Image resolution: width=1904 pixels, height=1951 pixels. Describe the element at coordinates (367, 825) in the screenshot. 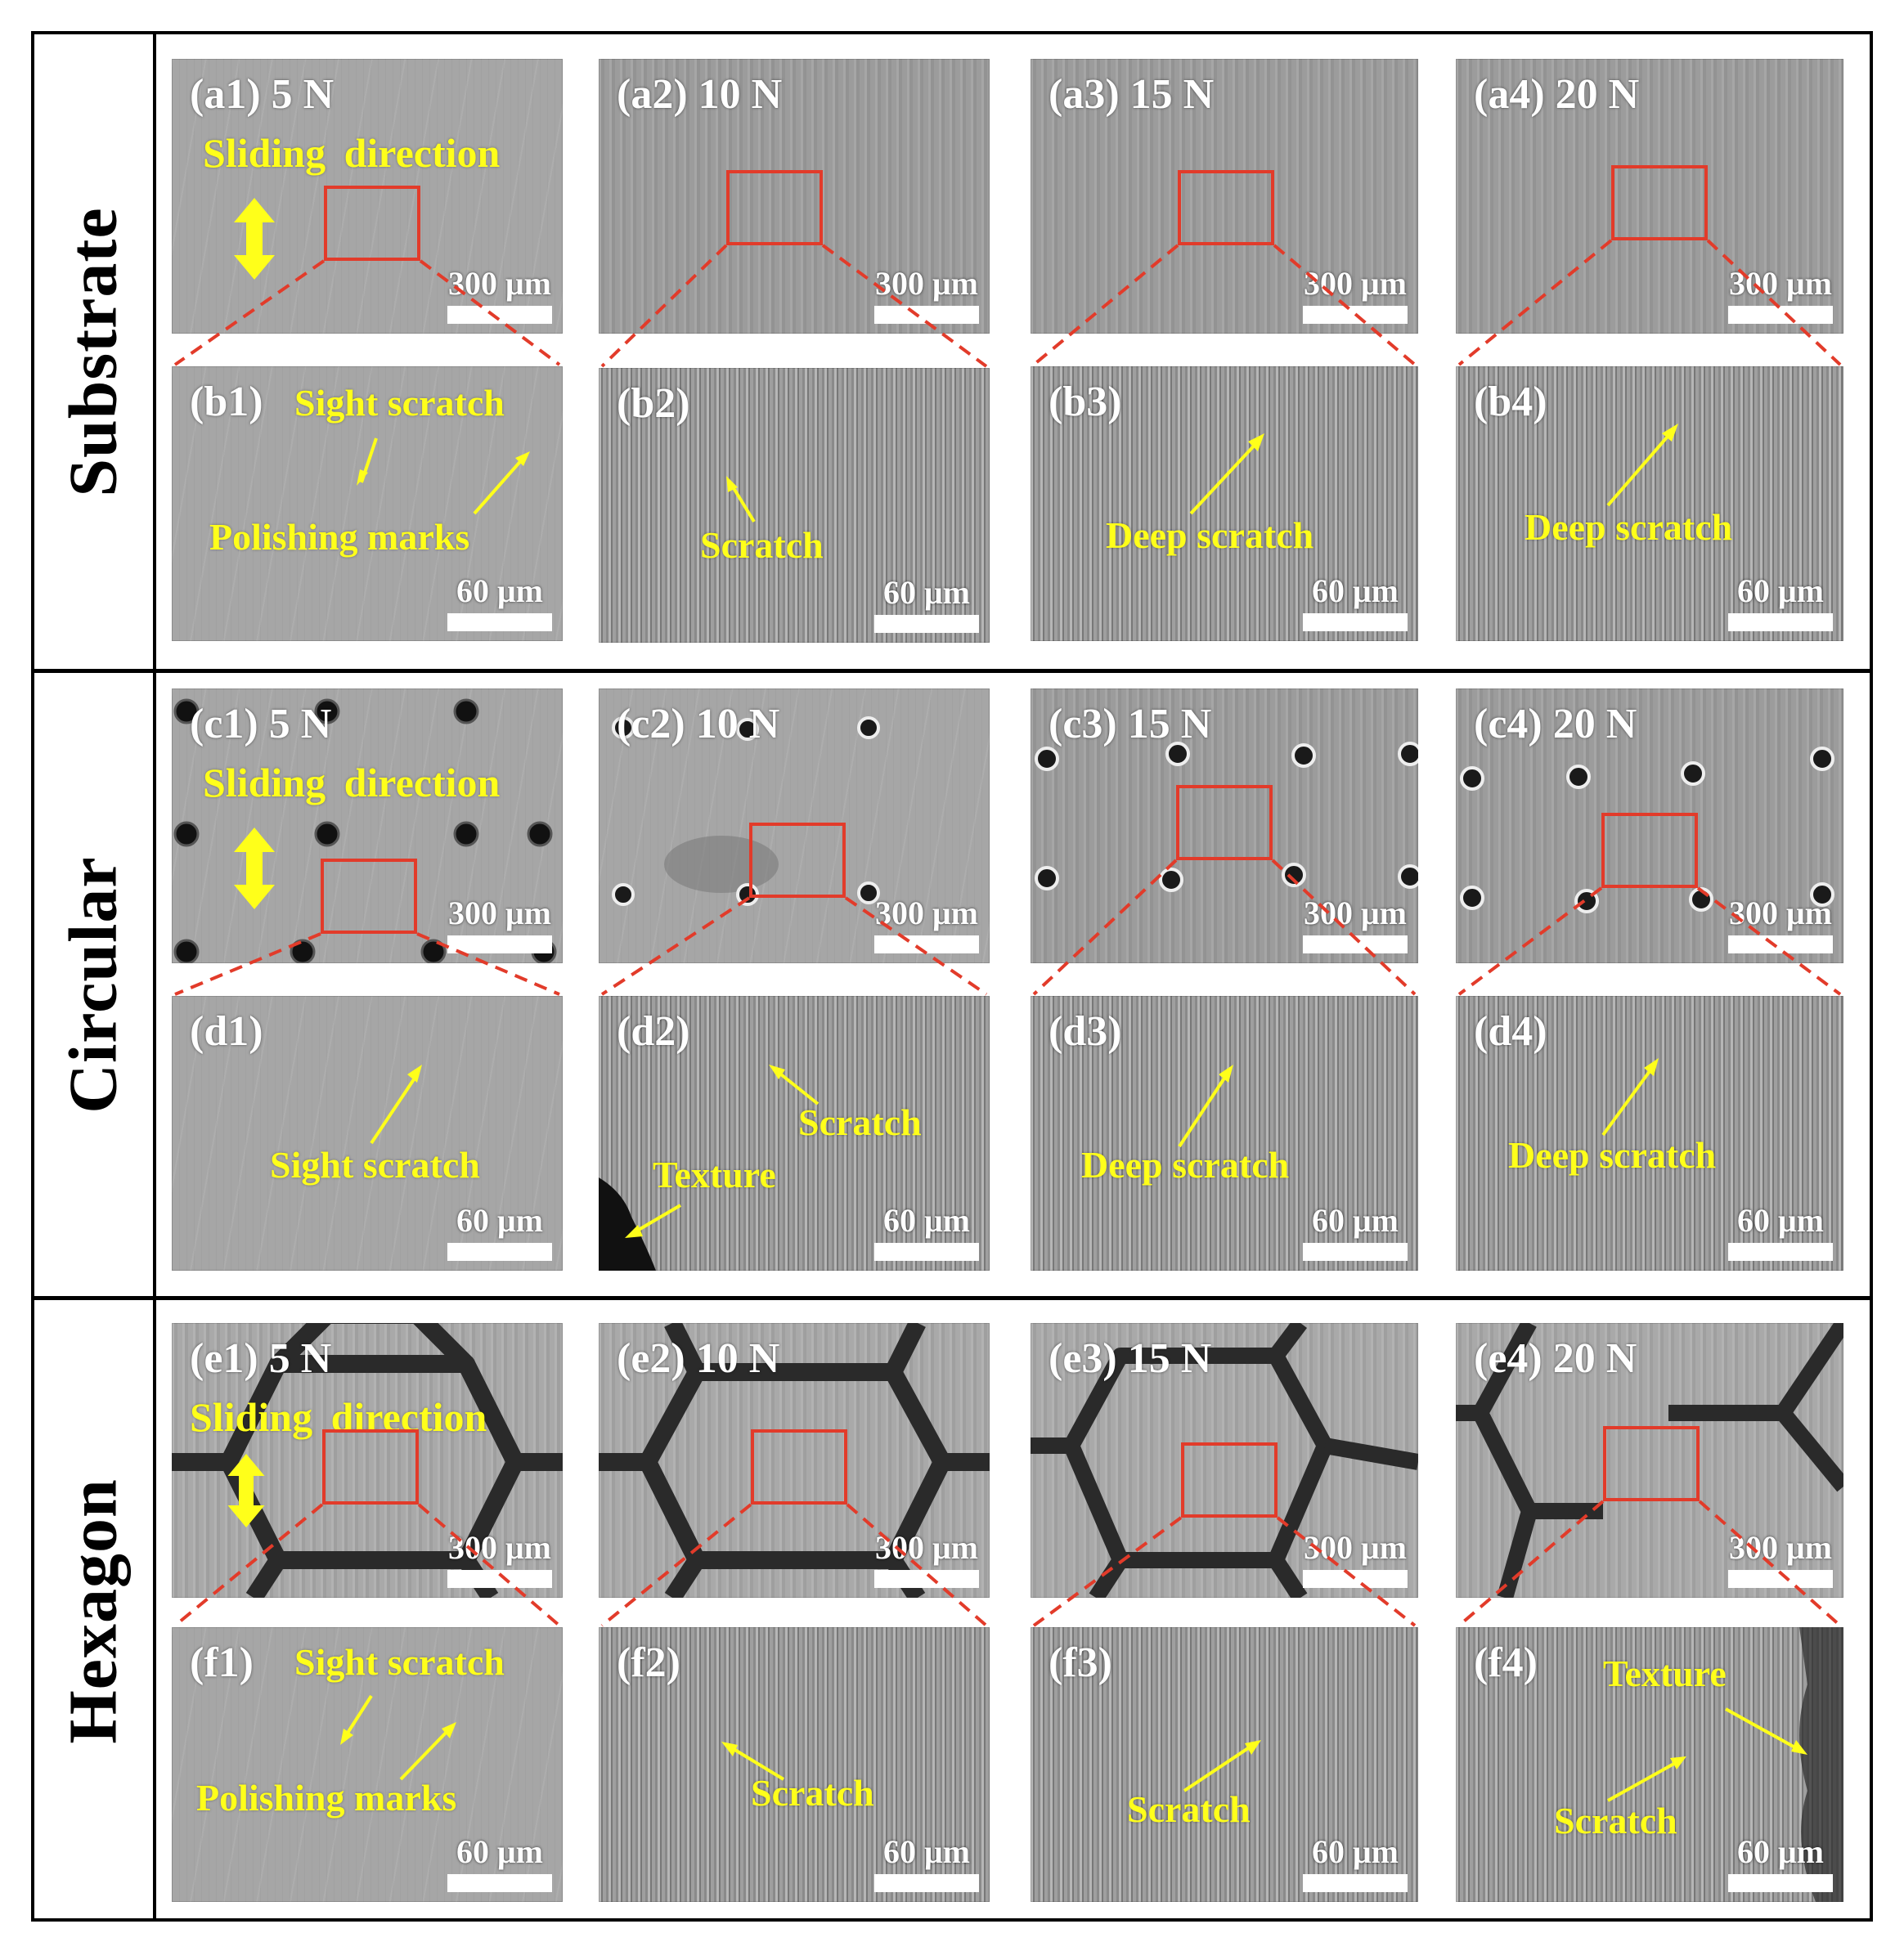

I see `panel-c1: (c1) 5 N Sliding direction 300 μm` at that location.